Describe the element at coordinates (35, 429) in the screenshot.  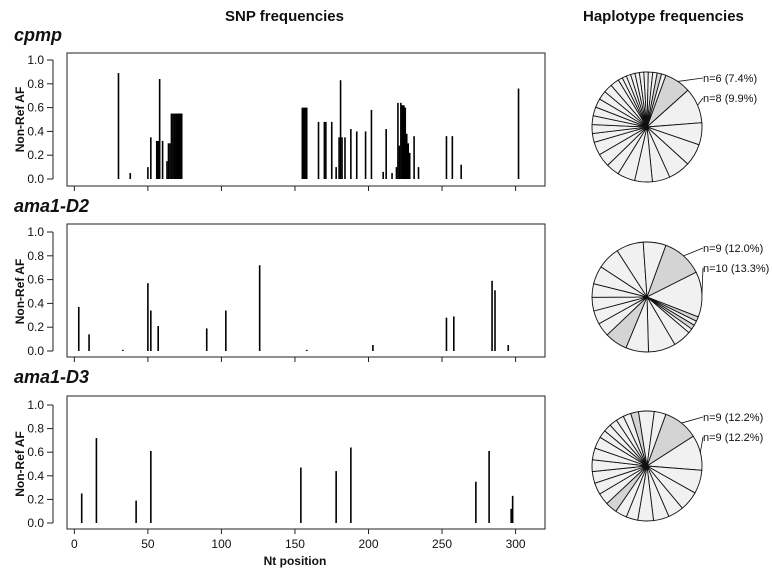
I see `y-tick-label-ama1-D3: 0.8` at that location.